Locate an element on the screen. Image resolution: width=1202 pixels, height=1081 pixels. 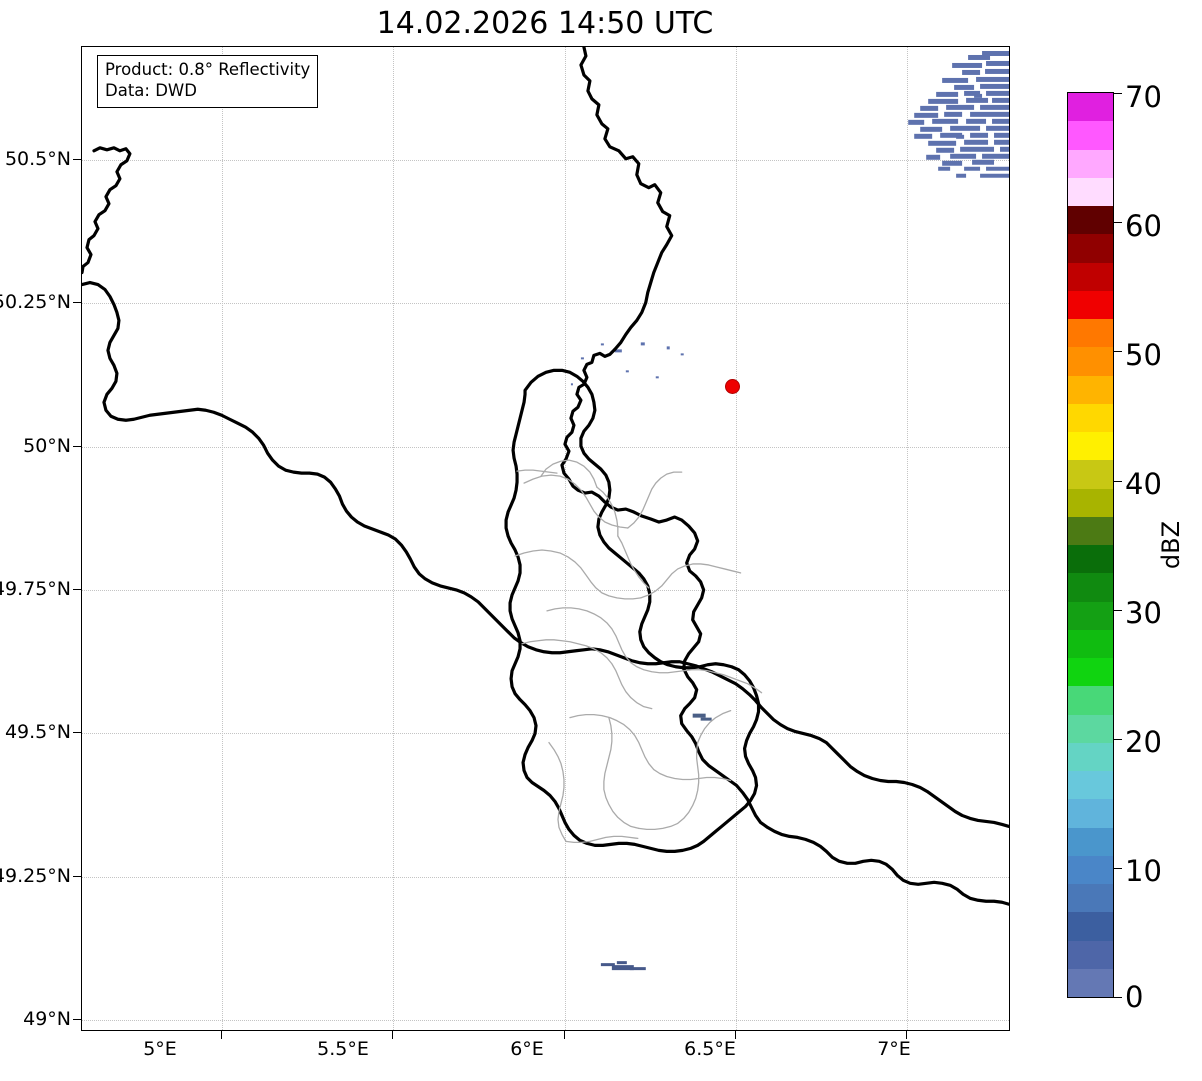
info-box: Product: 0.8° Reflectivity Data: DWD is located at coordinates (208, 81).